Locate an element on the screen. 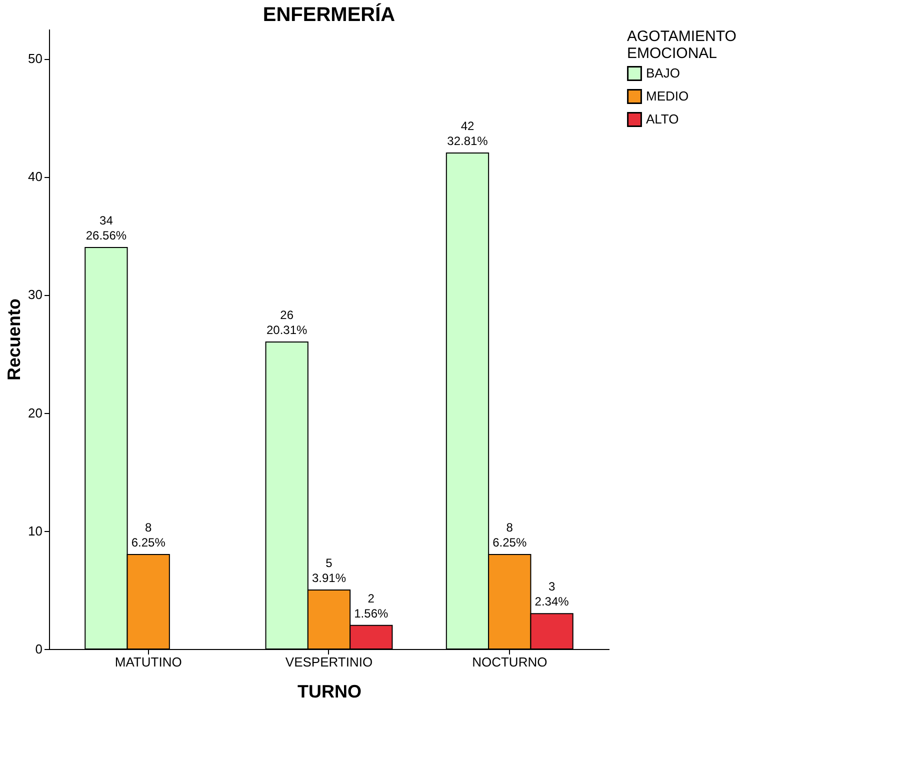 Image resolution: width=922 pixels, height=782 pixels. data-label: 3 2.34% is located at coordinates (552, 594).